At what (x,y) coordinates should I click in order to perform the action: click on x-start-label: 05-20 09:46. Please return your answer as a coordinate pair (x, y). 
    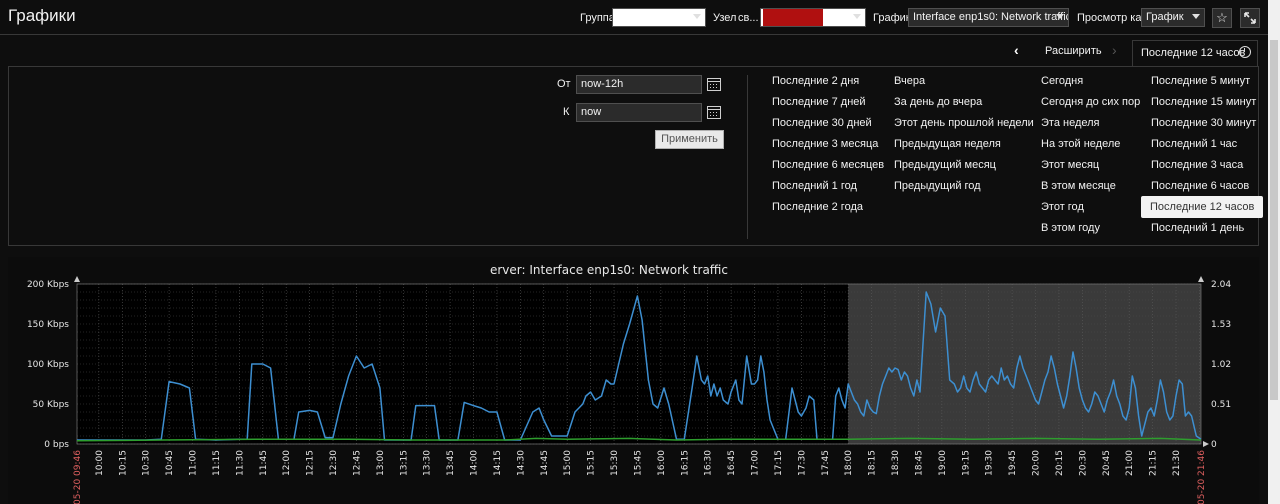
    Looking at the image, I should click on (78, 477).